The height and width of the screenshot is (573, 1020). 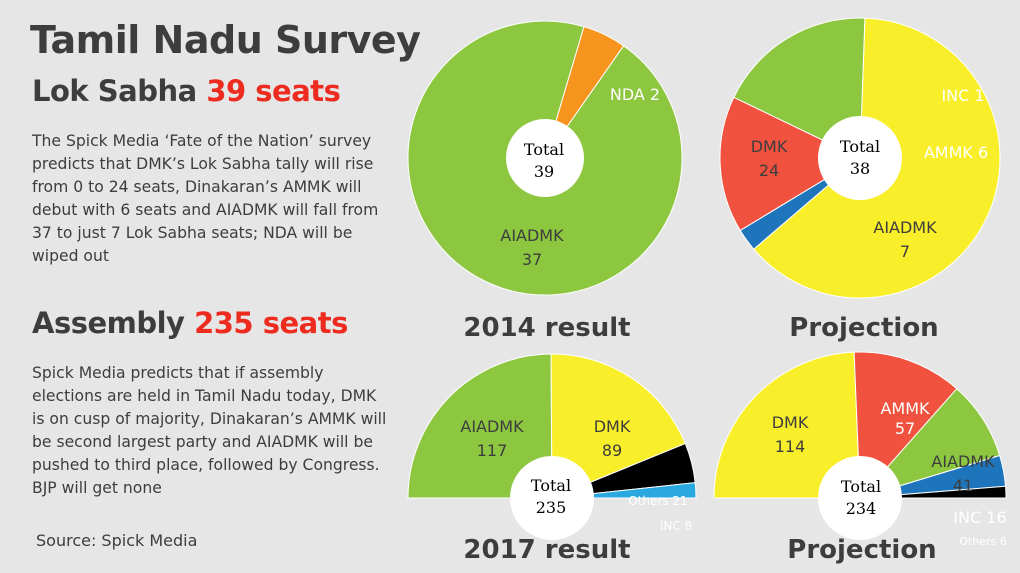 I want to click on total-value: 39, so click(x=544, y=171).